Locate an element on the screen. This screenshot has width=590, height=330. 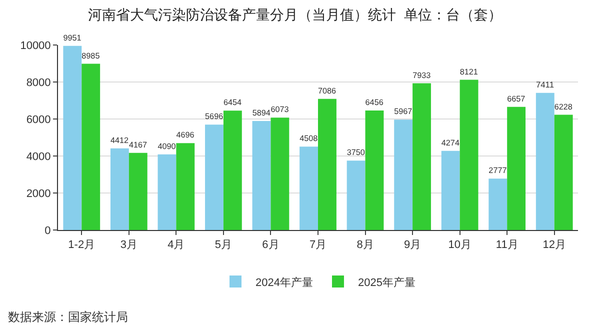
data-label: 4508 is located at coordinates (309, 139).